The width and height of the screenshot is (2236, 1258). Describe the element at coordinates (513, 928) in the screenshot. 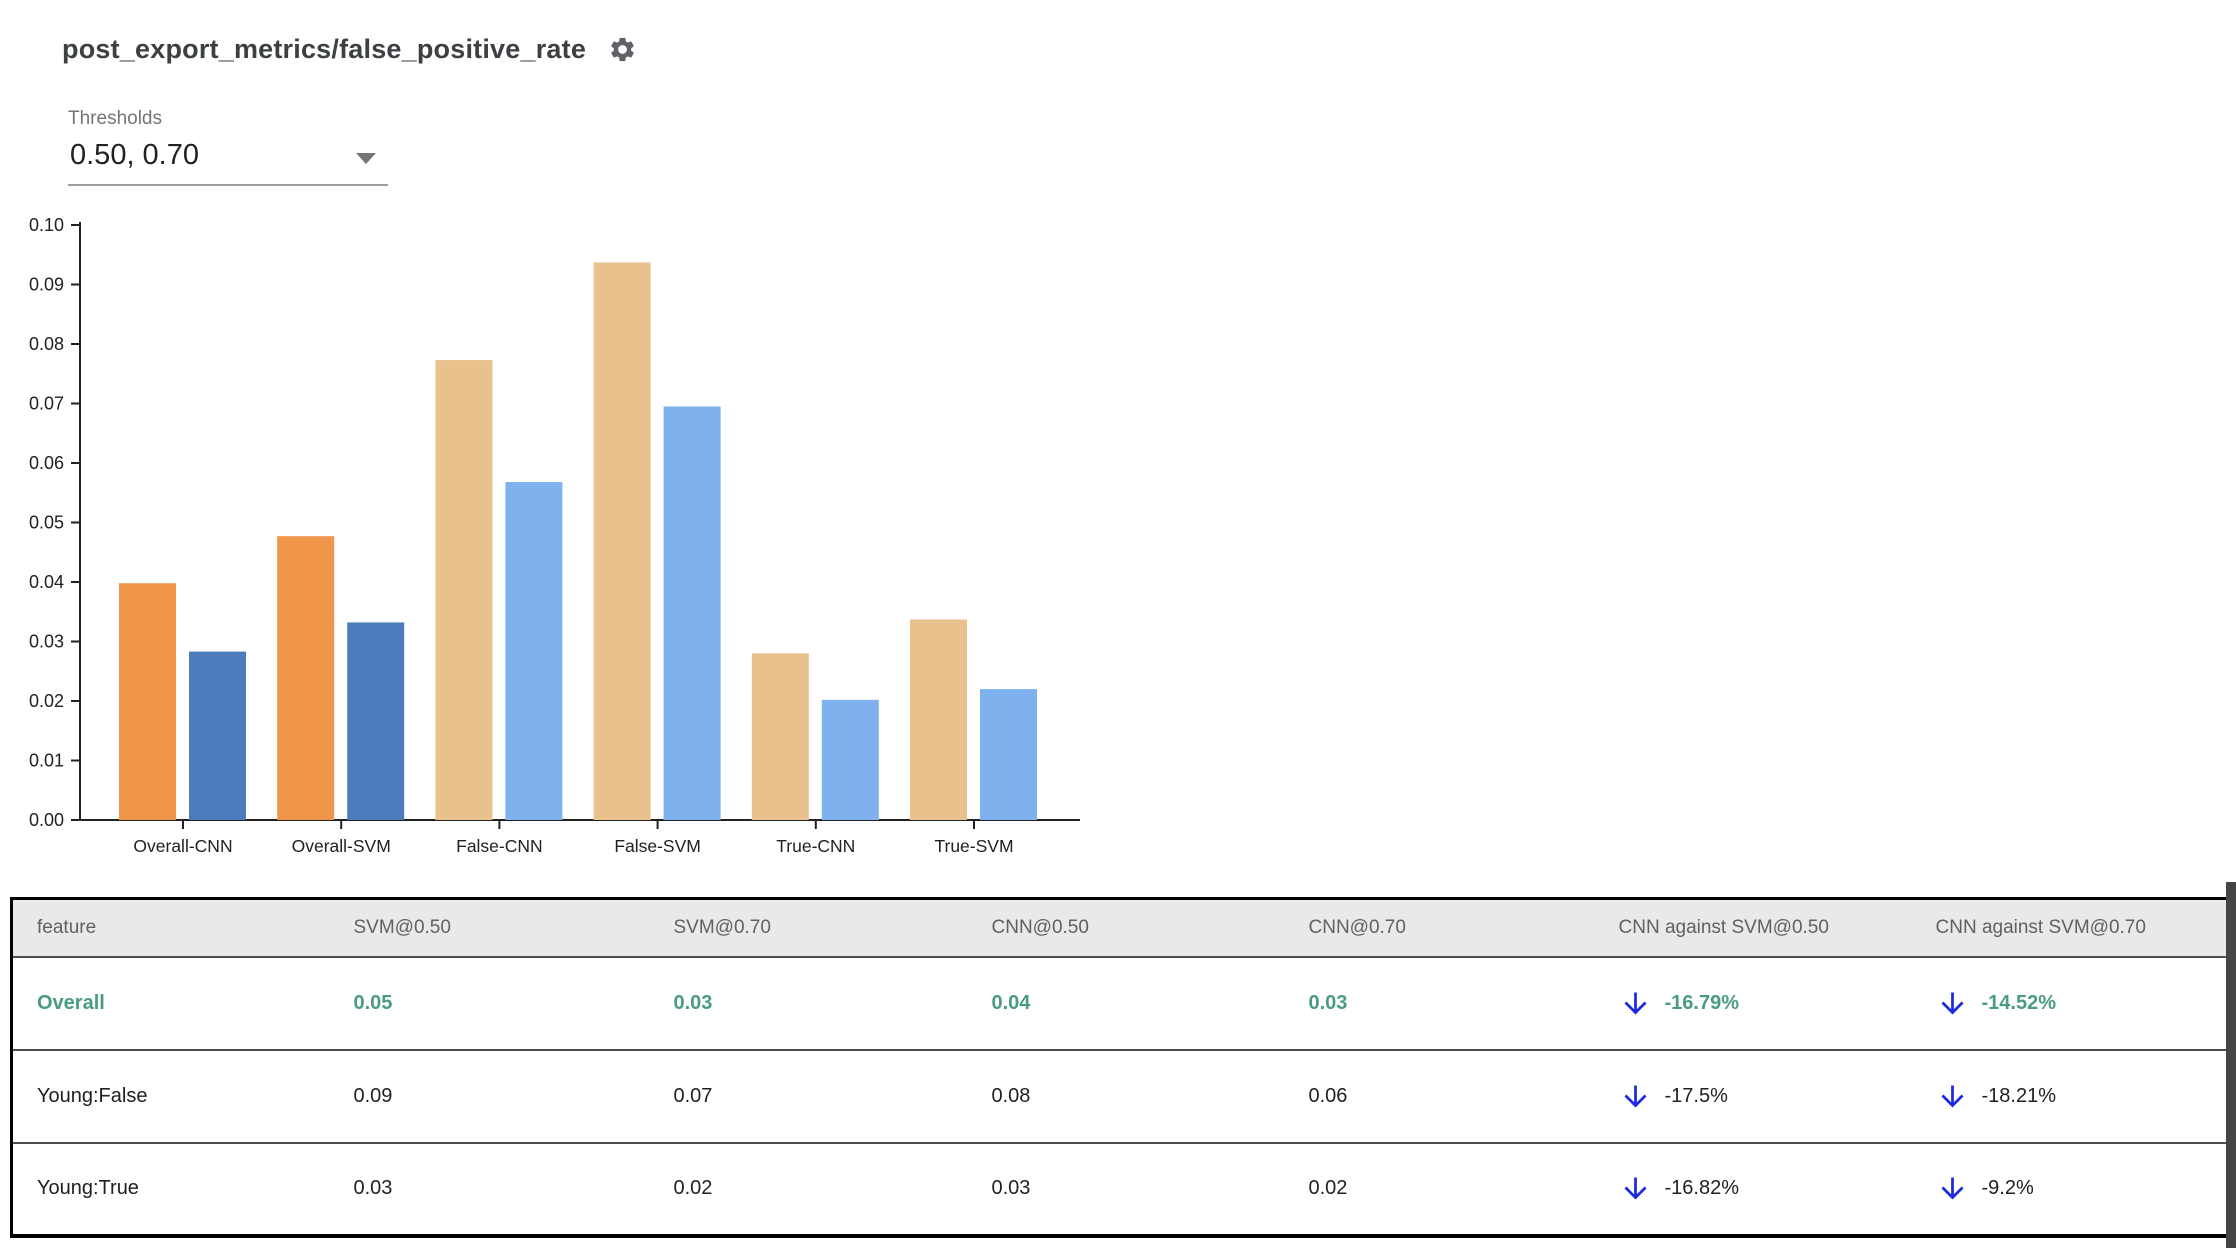

I see `column-header-1: SVM@0.50` at that location.